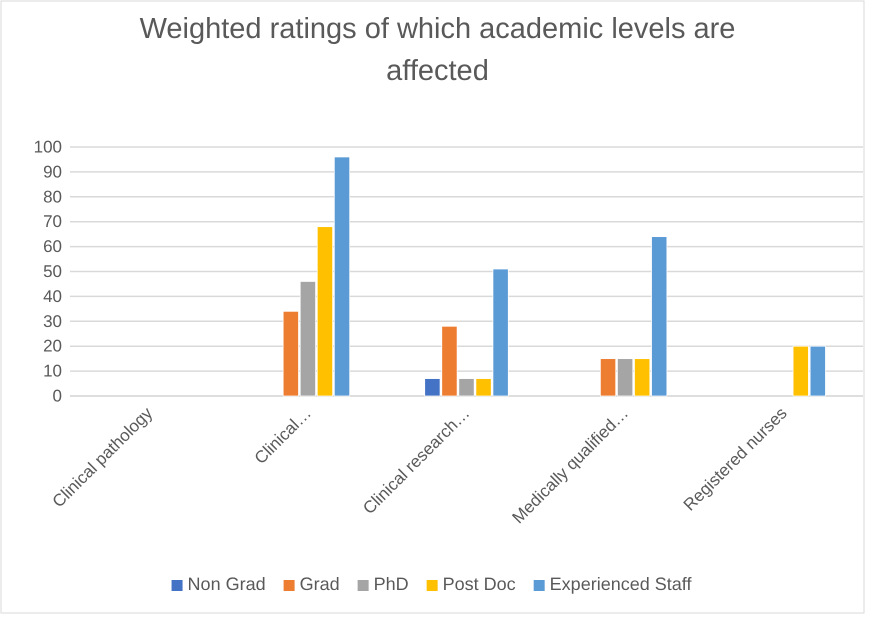 The width and height of the screenshot is (875, 617). Describe the element at coordinates (52, 172) in the screenshot. I see `y-tick-label: 90` at that location.